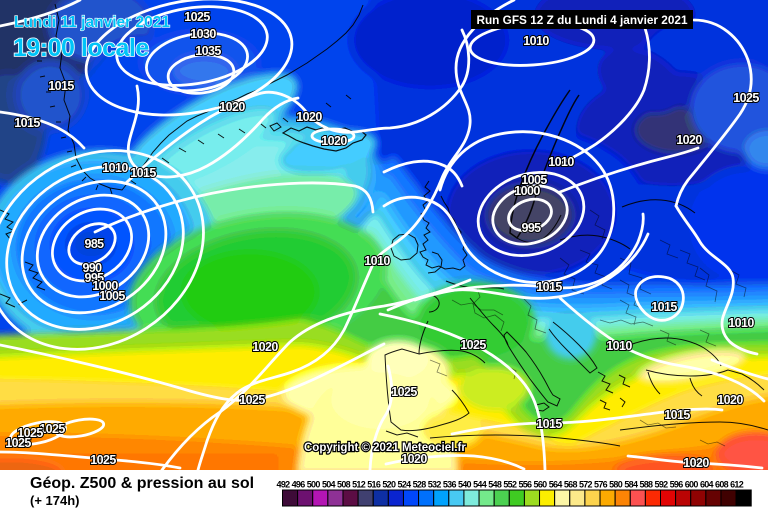  What do you see at coordinates (55, 500) in the screenshot?
I see `svg-text: (+ 174h)` at bounding box center [55, 500].